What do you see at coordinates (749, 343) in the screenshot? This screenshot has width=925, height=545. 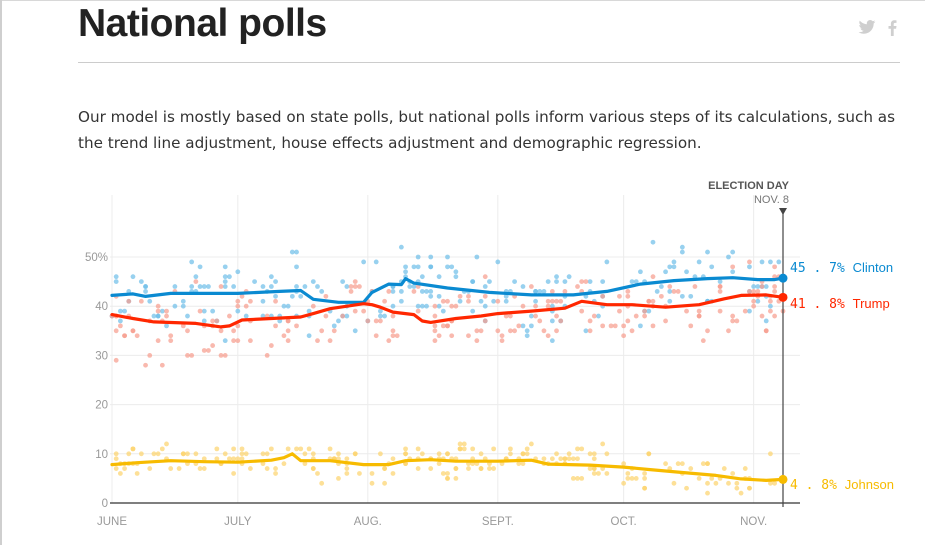 I see `election-day-annotation: ELECTION DAY NOV. 8` at bounding box center [749, 343].